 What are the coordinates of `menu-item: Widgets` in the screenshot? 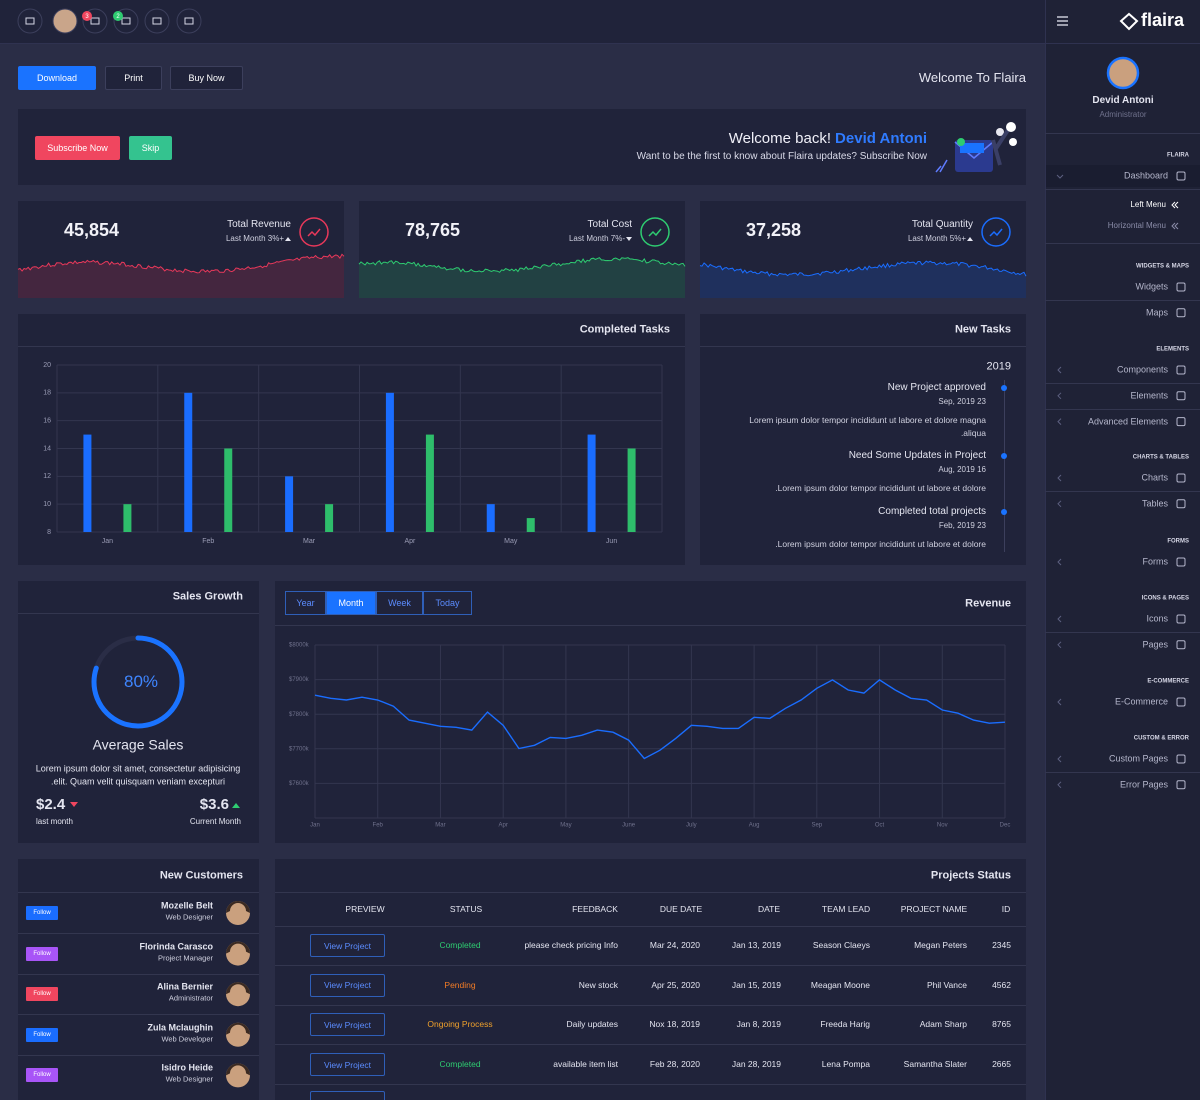 It's located at (1151, 286).